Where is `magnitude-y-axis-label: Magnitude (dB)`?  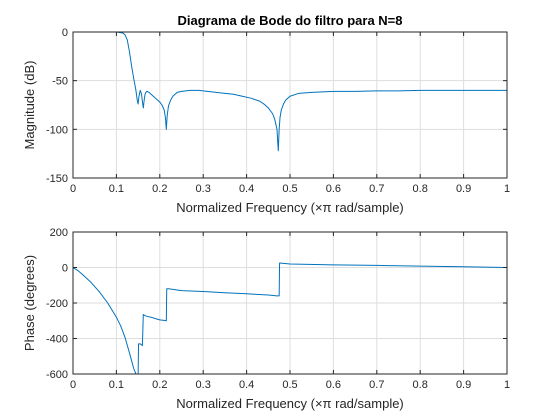
magnitude-y-axis-label: Magnitude (dB) is located at coordinates (29, 105).